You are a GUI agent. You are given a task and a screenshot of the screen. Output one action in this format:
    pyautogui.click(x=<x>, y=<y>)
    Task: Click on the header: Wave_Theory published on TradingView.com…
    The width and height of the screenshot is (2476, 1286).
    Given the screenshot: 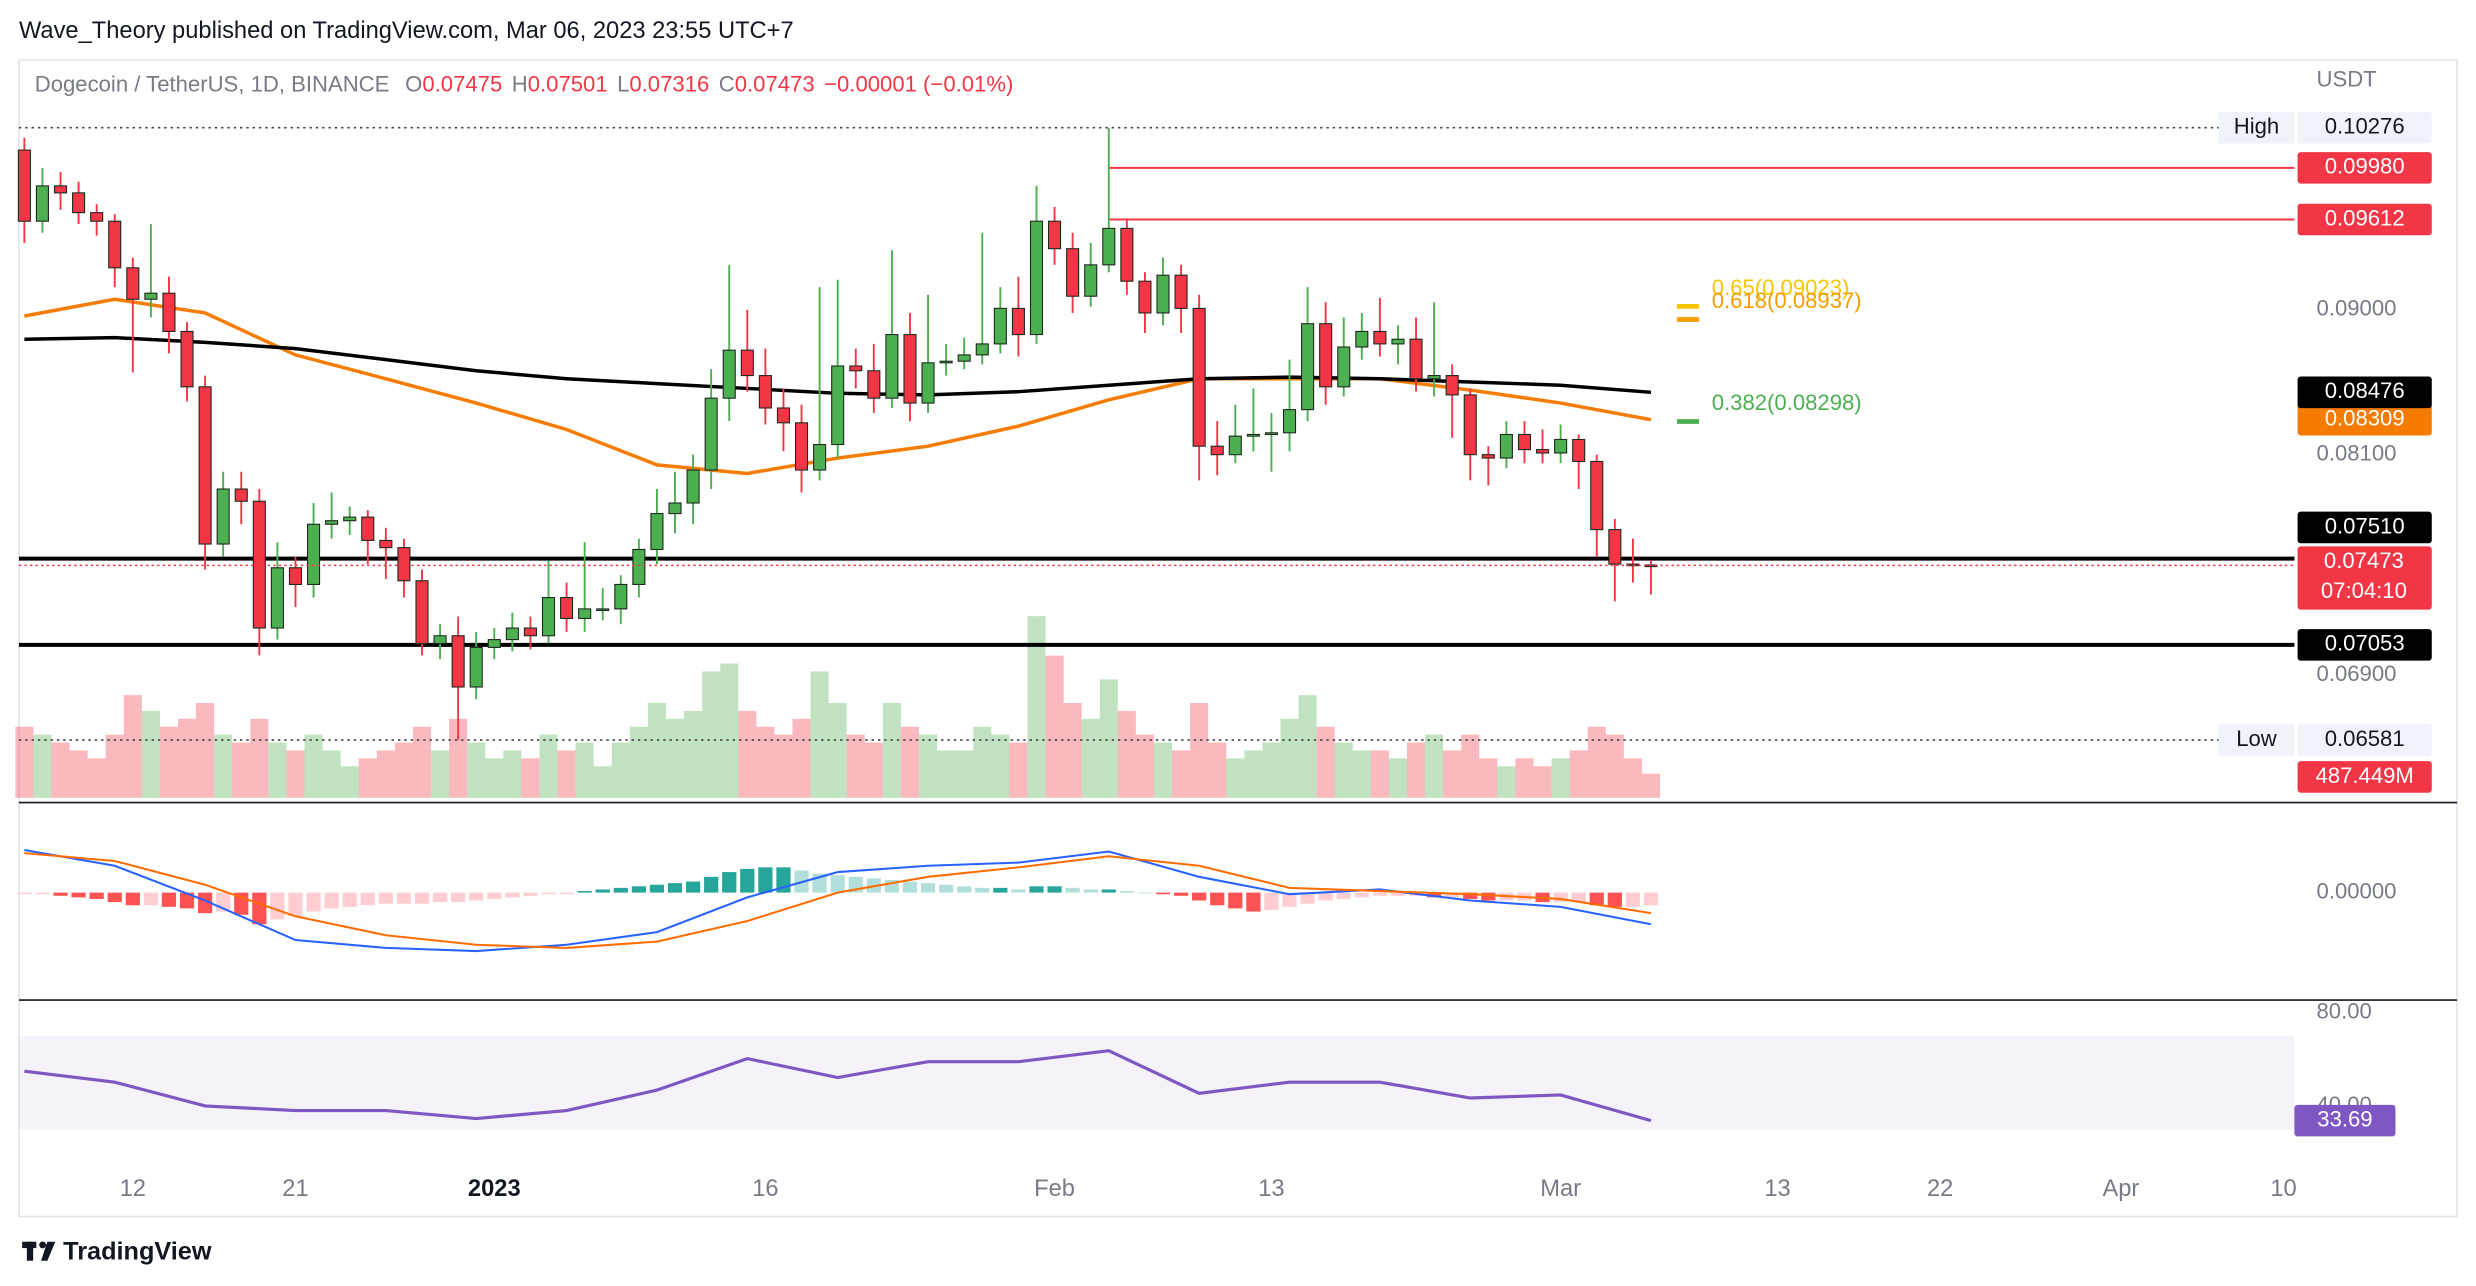 What is the action you would take?
    pyautogui.click(x=406, y=31)
    